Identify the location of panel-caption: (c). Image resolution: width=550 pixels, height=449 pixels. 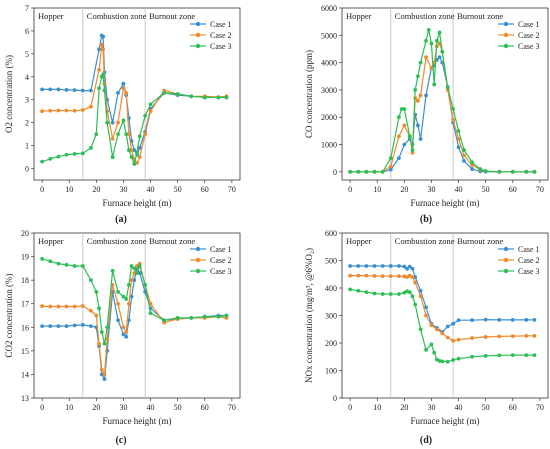
(120, 440).